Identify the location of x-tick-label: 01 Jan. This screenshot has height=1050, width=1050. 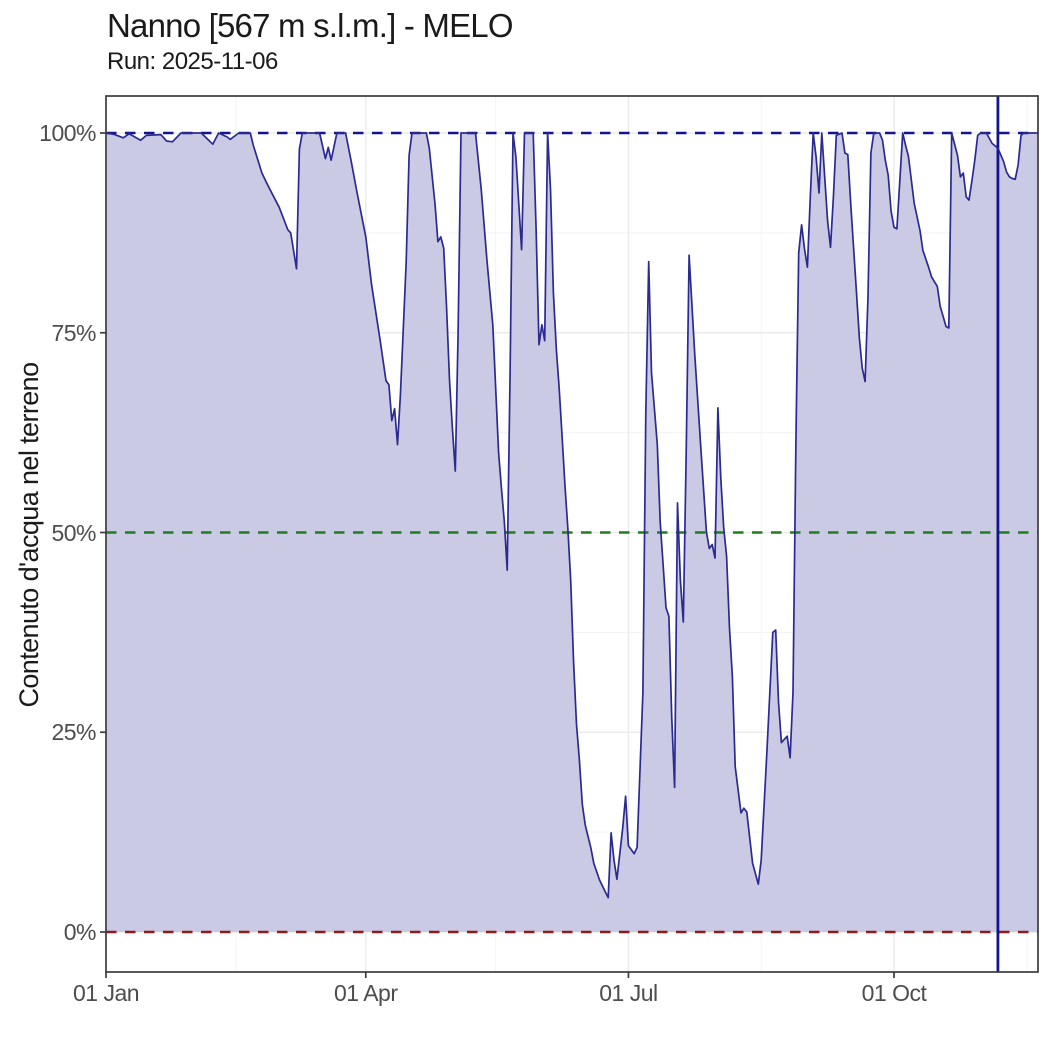
(106, 993).